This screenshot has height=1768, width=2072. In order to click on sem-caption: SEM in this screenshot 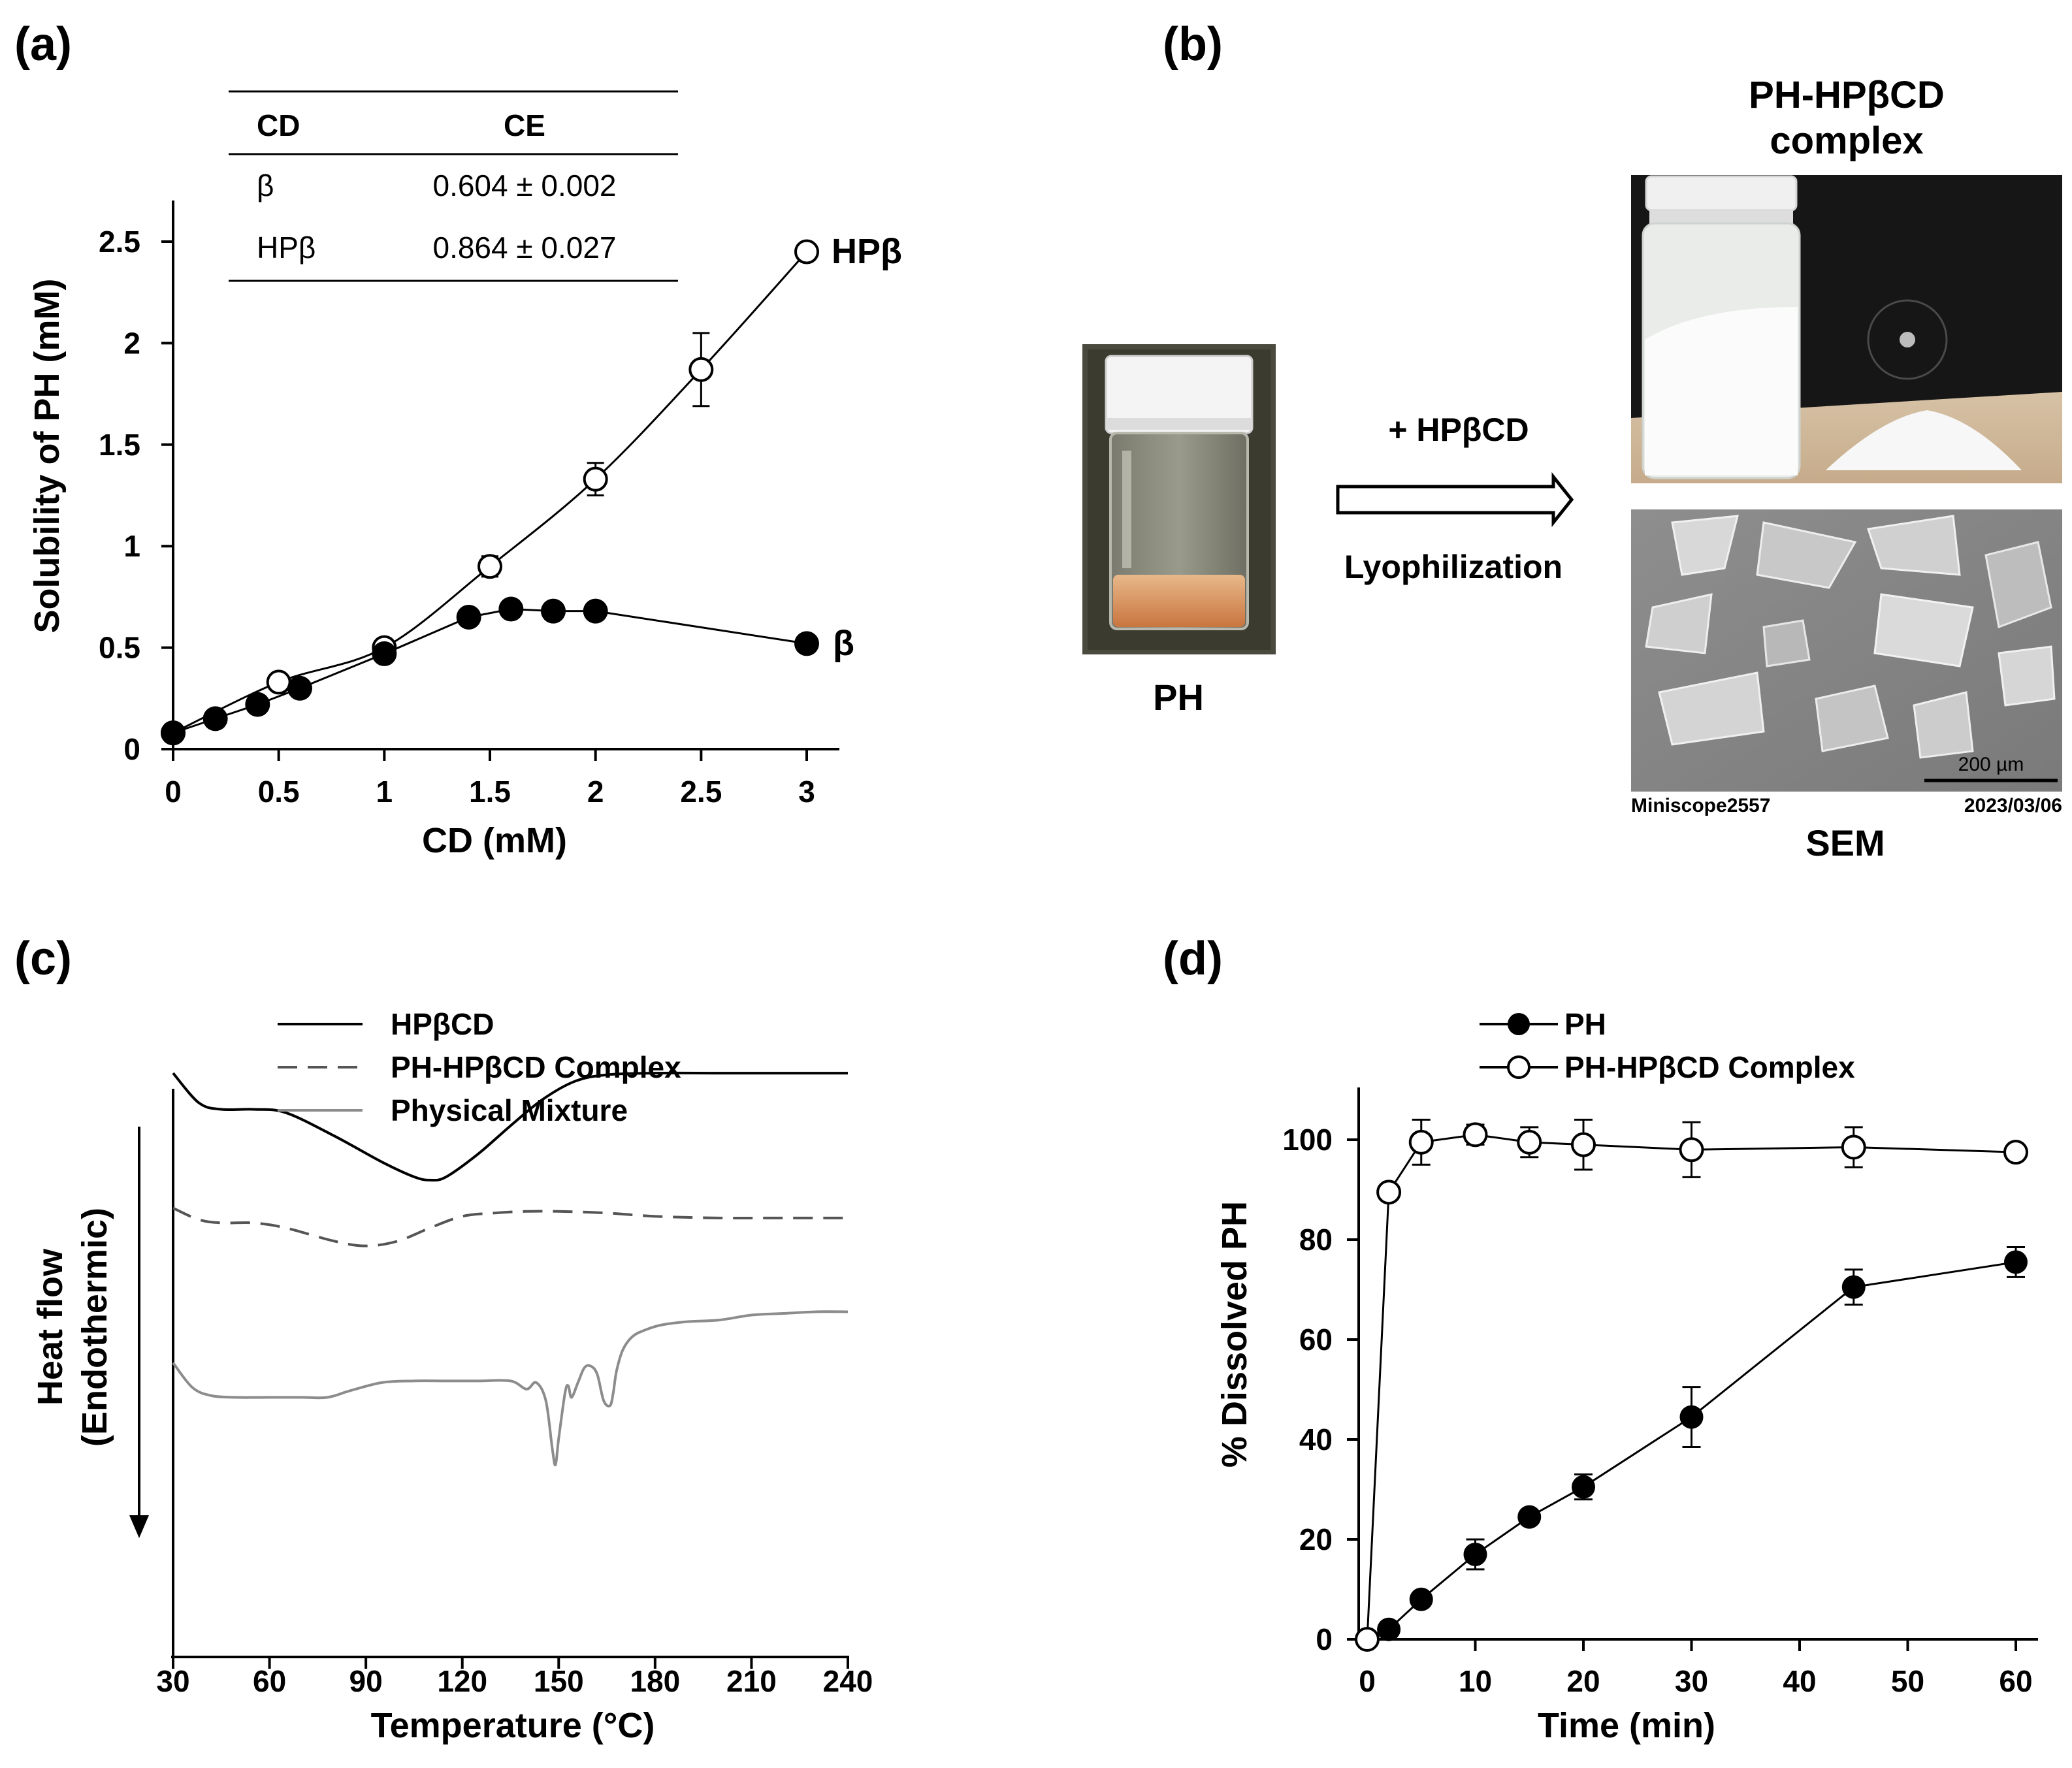, I will do `click(1845, 842)`.